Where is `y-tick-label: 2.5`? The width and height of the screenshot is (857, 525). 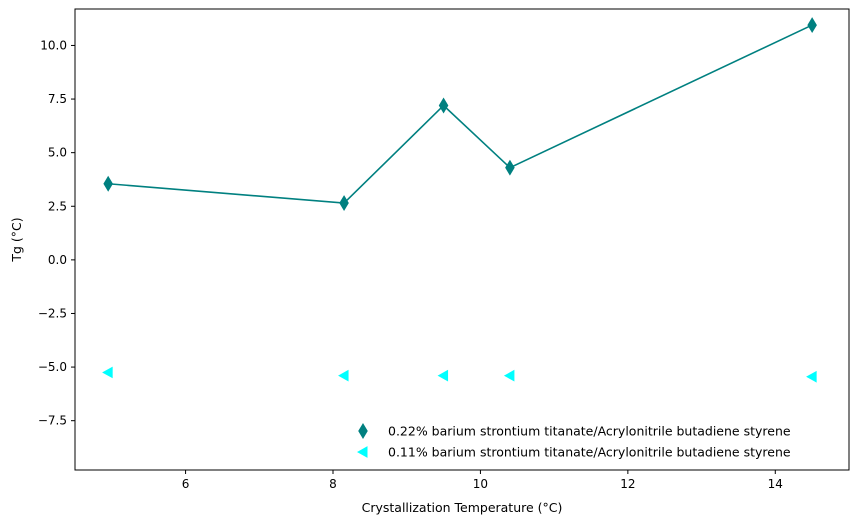
y-tick-label: 2.5 is located at coordinates (57, 206).